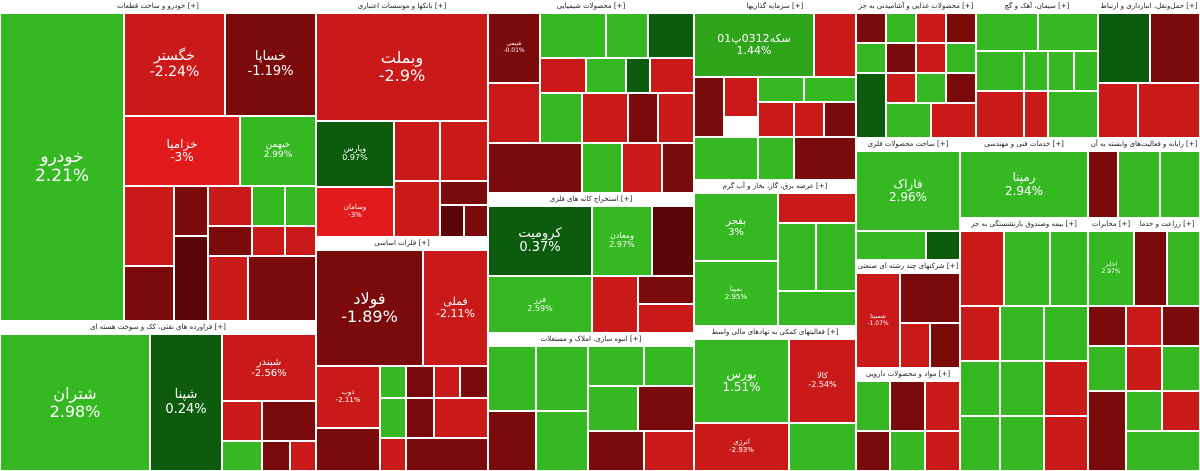 The width and height of the screenshot is (1200, 471). What do you see at coordinates (822, 381) in the screenshot?
I see `stock-kala: کالا -2.54%` at bounding box center [822, 381].